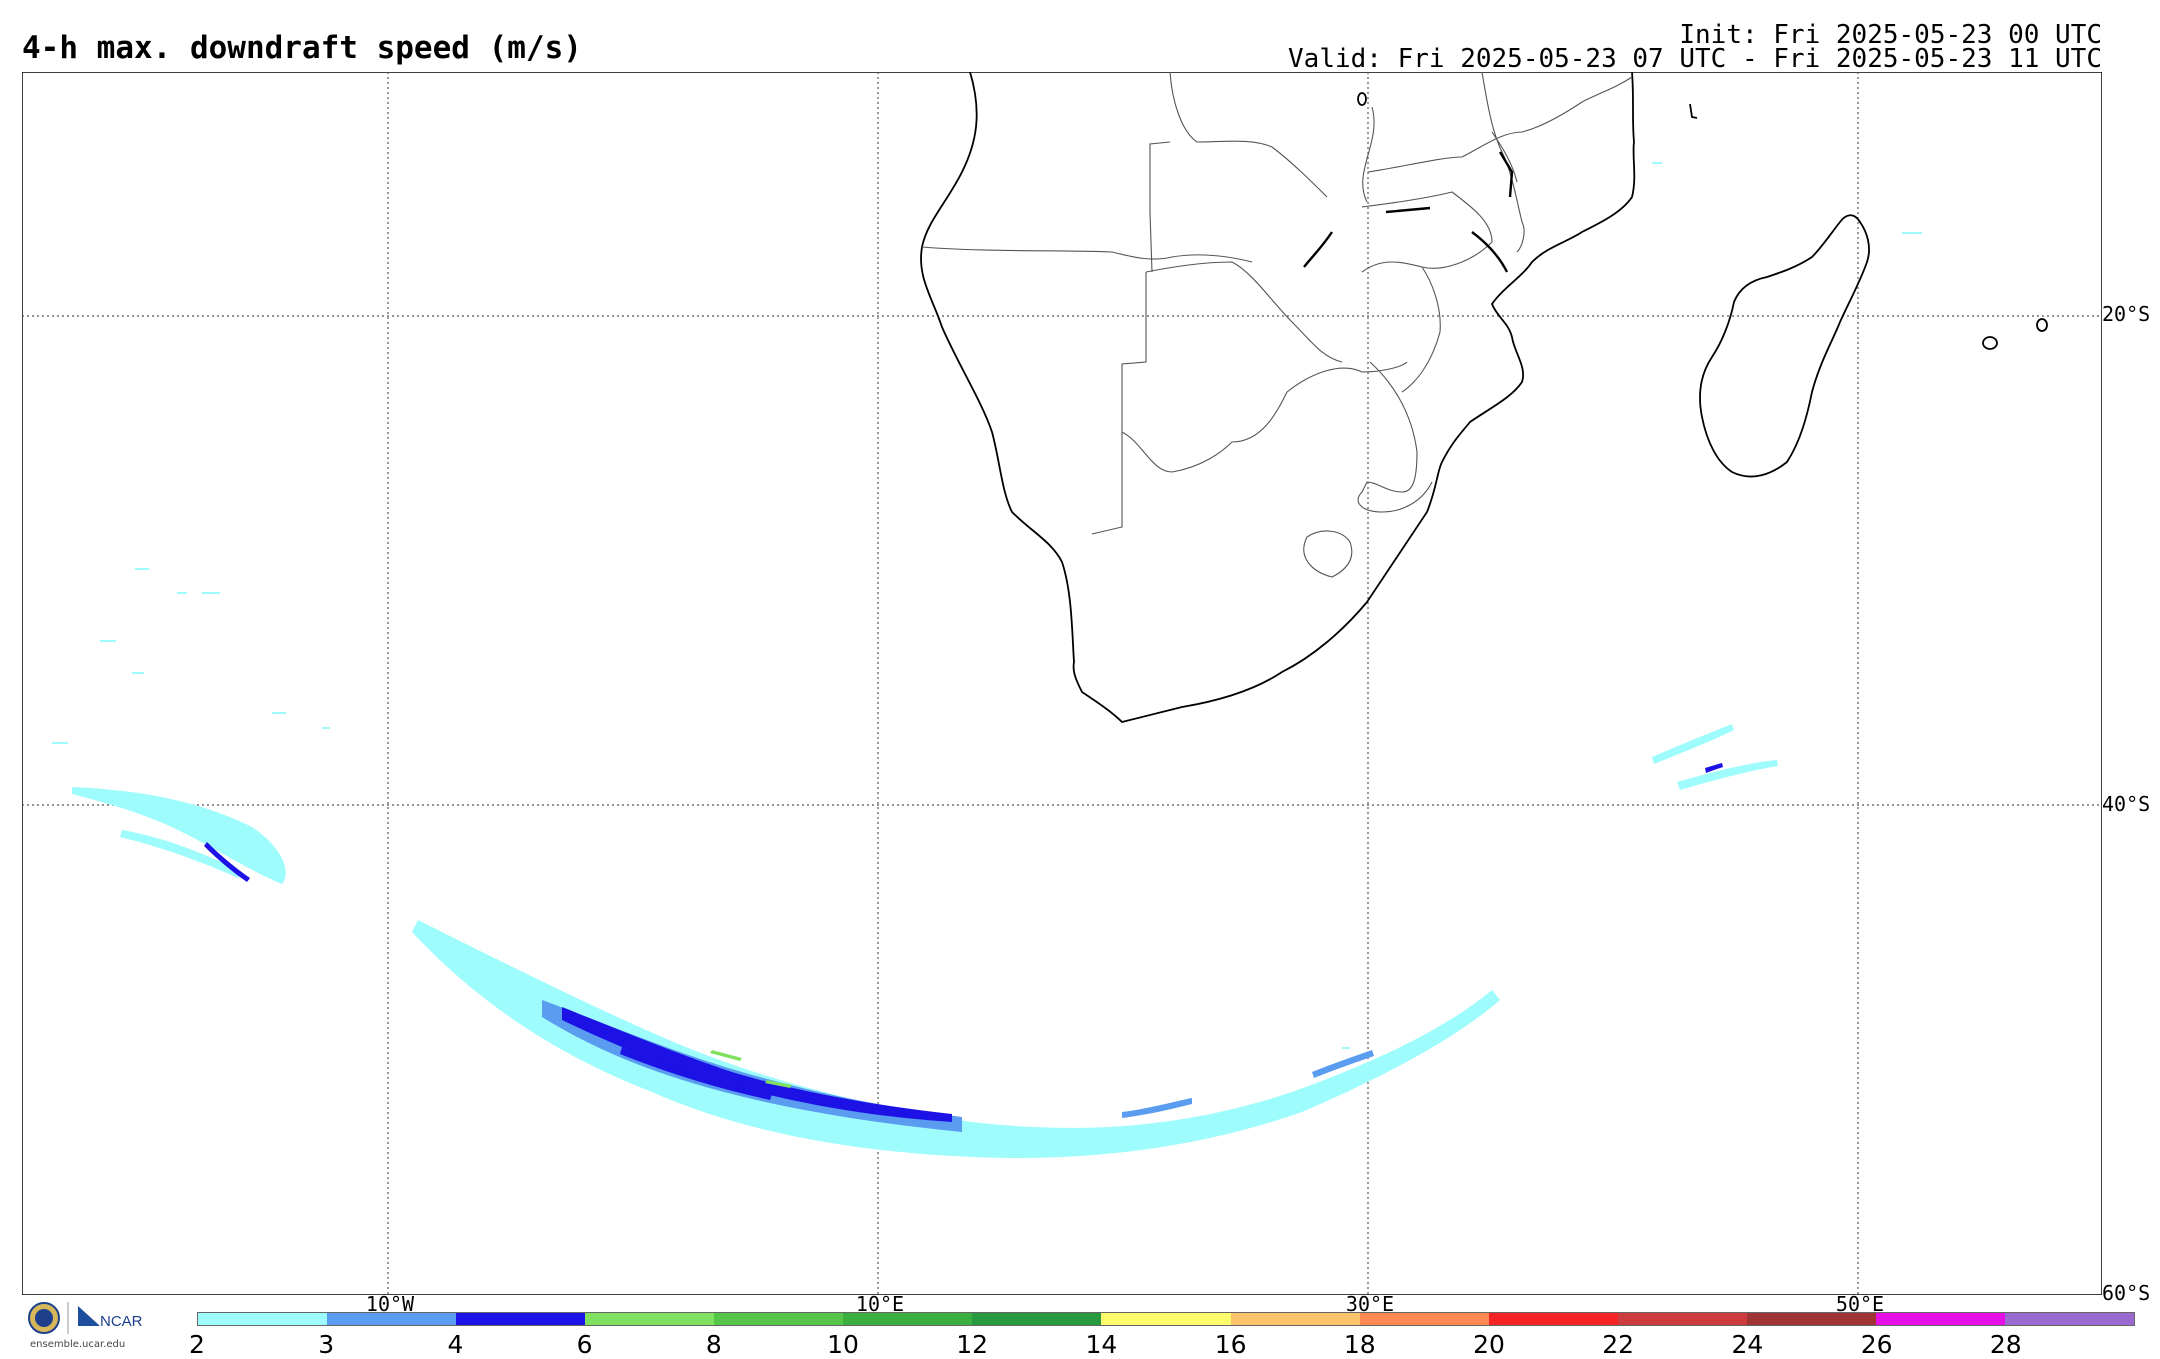 Image resolution: width=2160 pixels, height=1359 pixels. Describe the element at coordinates (1876, 1344) in the screenshot. I see `colorbar-tick-label: 26` at that location.